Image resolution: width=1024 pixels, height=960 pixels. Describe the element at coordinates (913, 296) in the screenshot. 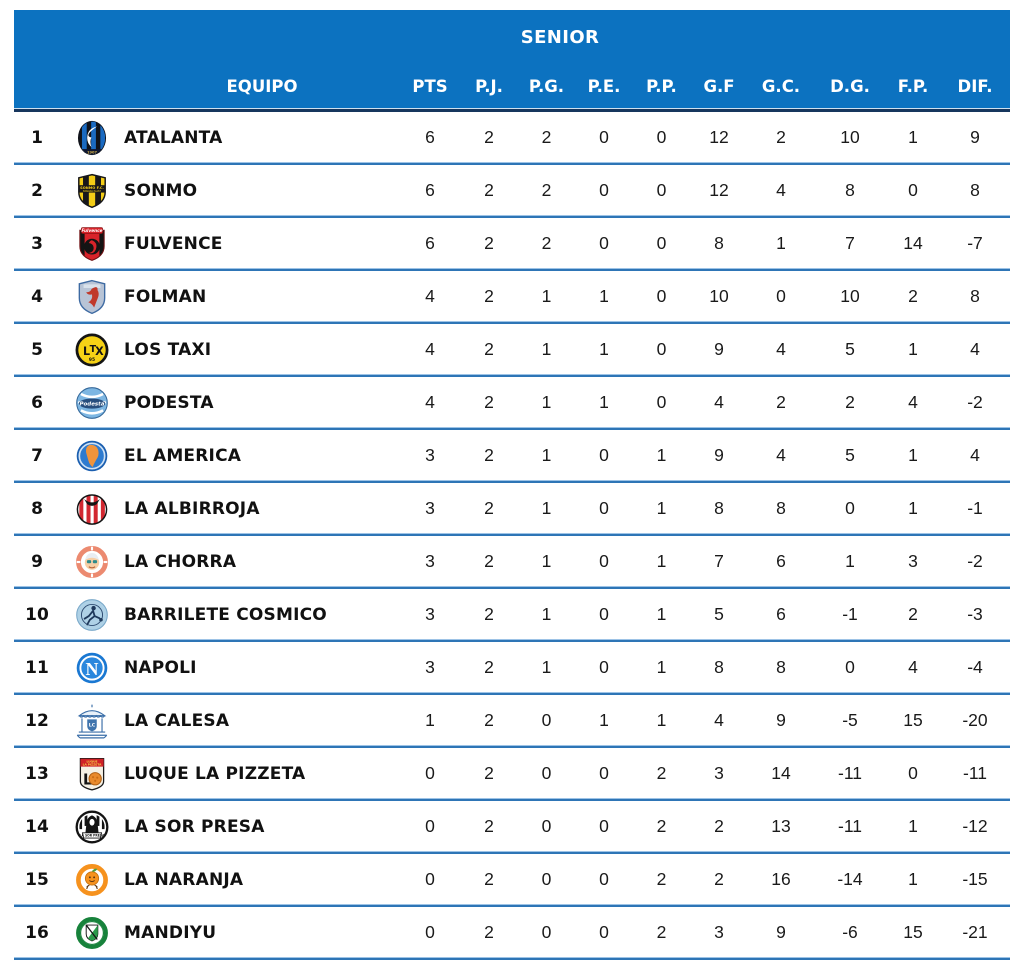

I see `stat-fp: 2` at that location.